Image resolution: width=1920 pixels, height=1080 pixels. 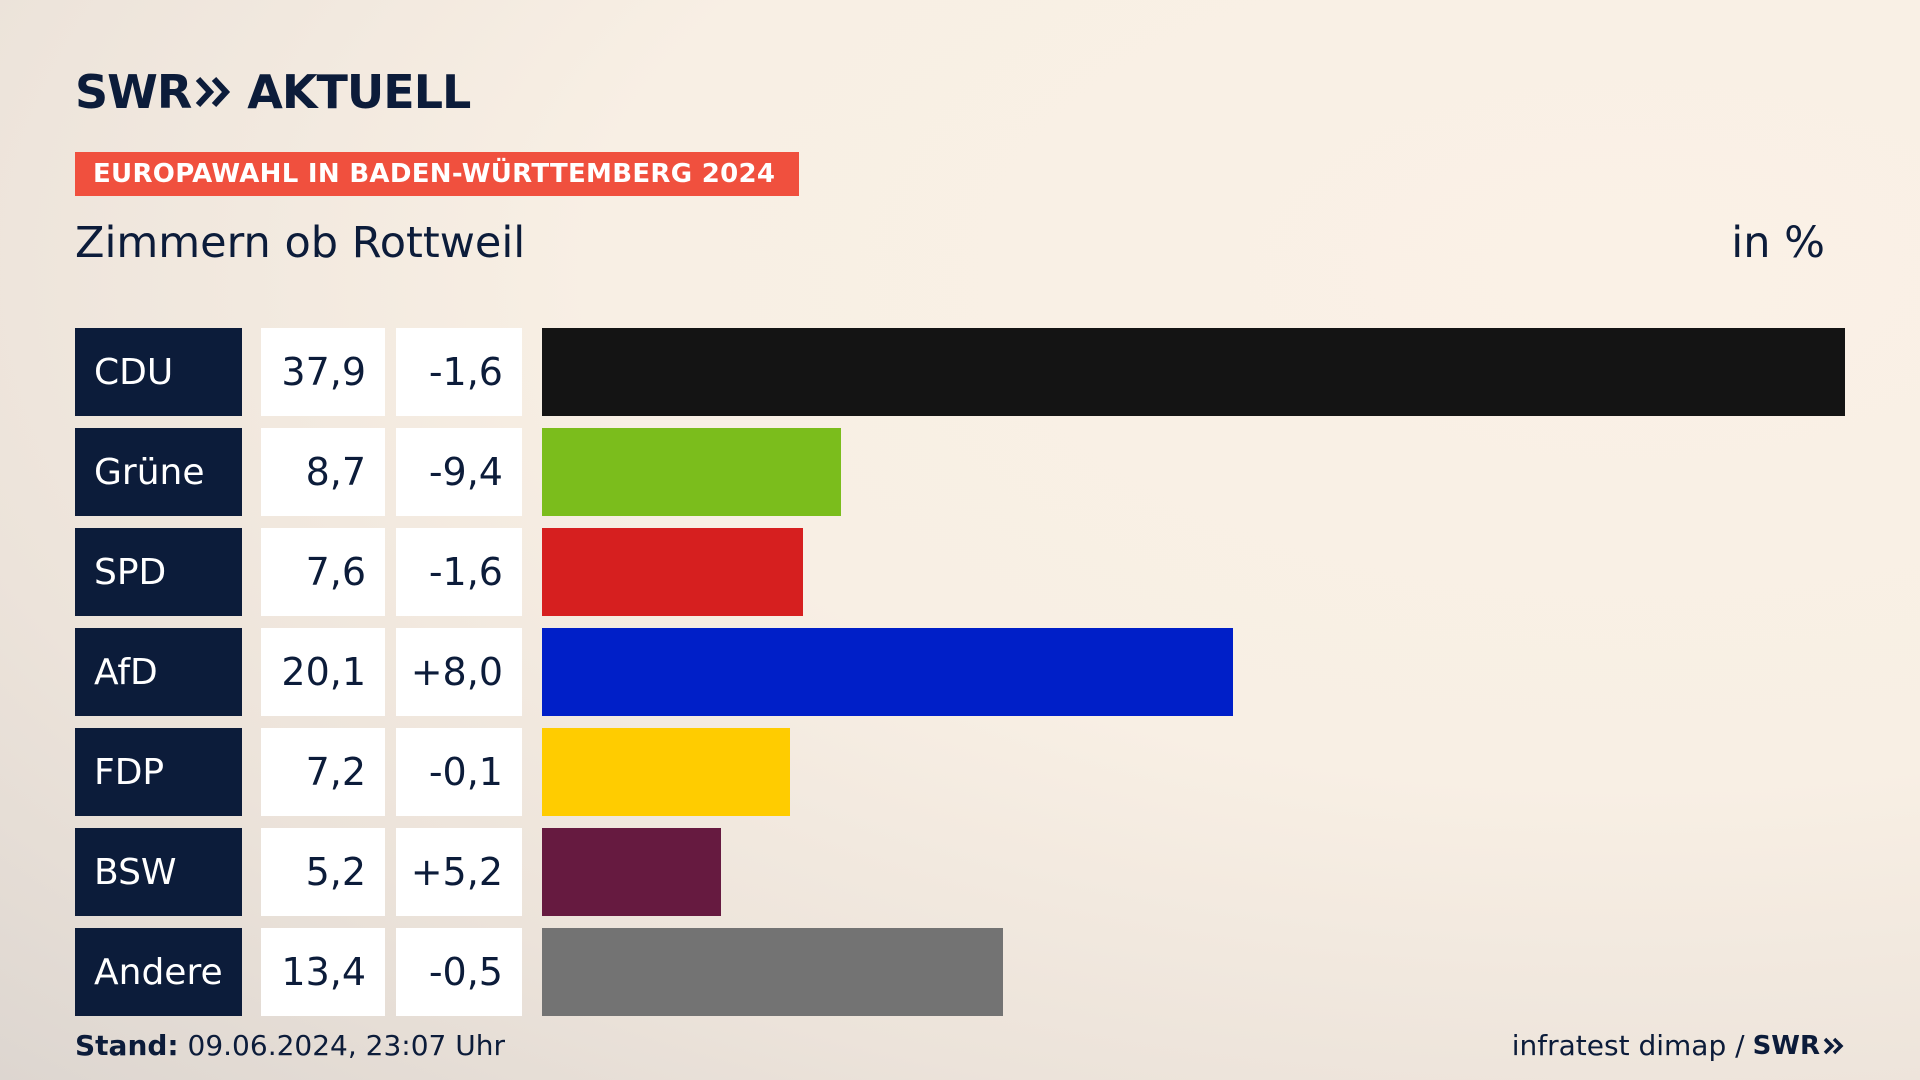 I want to click on party-label: Andere, so click(x=158, y=972).